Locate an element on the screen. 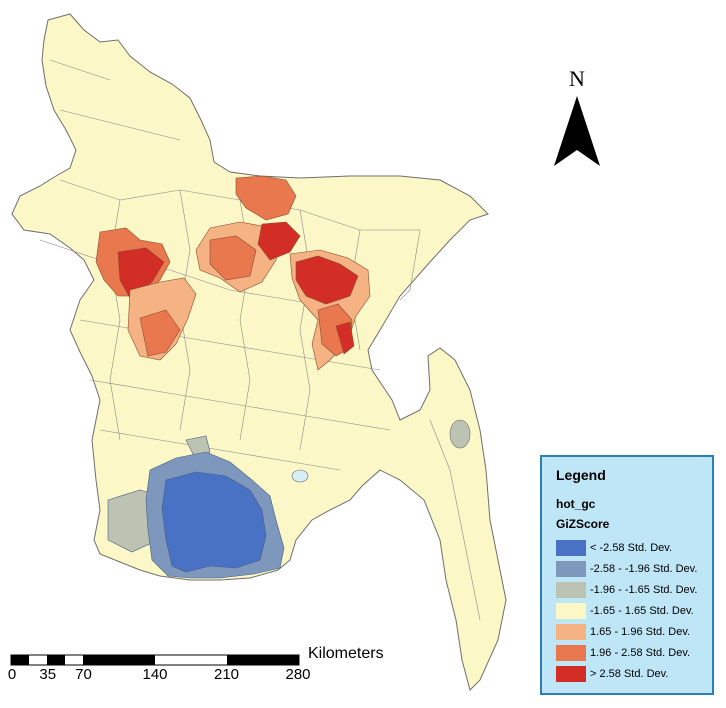 The height and width of the screenshot is (708, 726). north-arrow: N is located at coordinates (577, 121).